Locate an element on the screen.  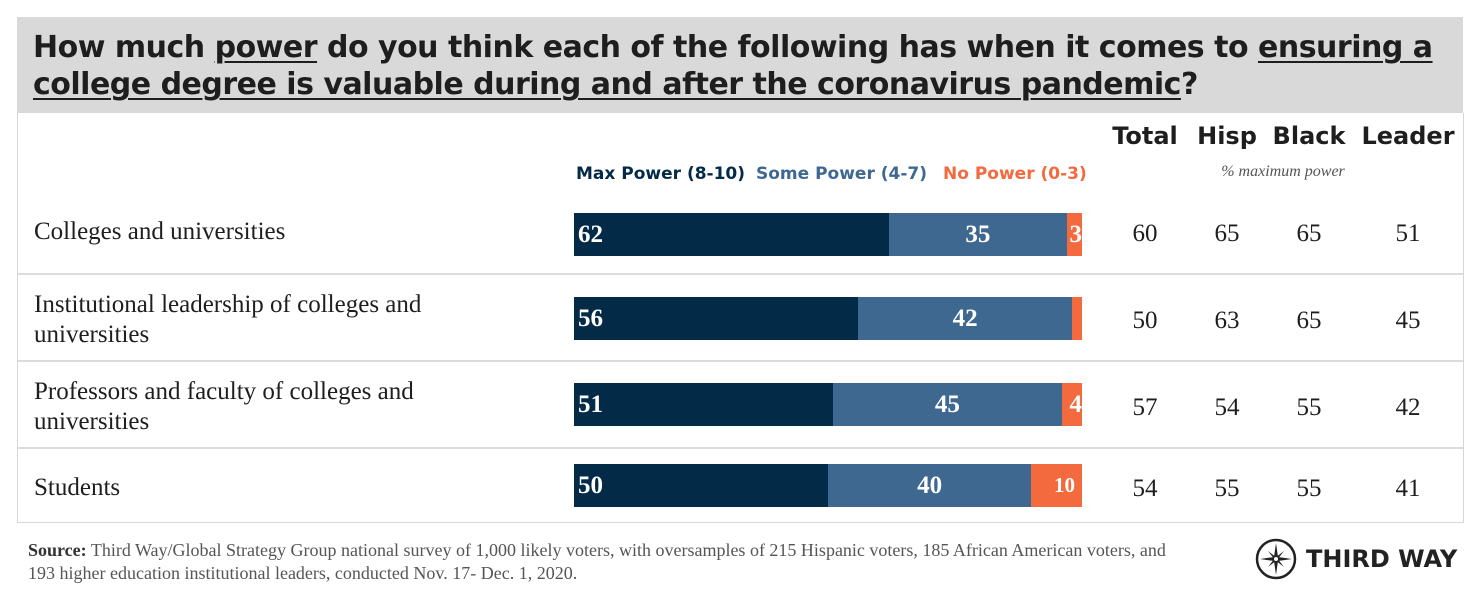
bar-segment-none: 4 is located at coordinates (1071, 404).